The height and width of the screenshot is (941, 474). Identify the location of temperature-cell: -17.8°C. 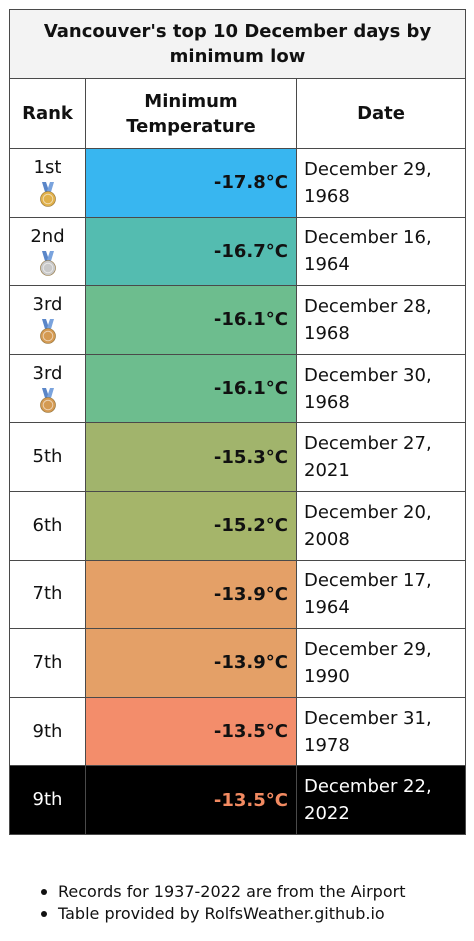
(191, 183).